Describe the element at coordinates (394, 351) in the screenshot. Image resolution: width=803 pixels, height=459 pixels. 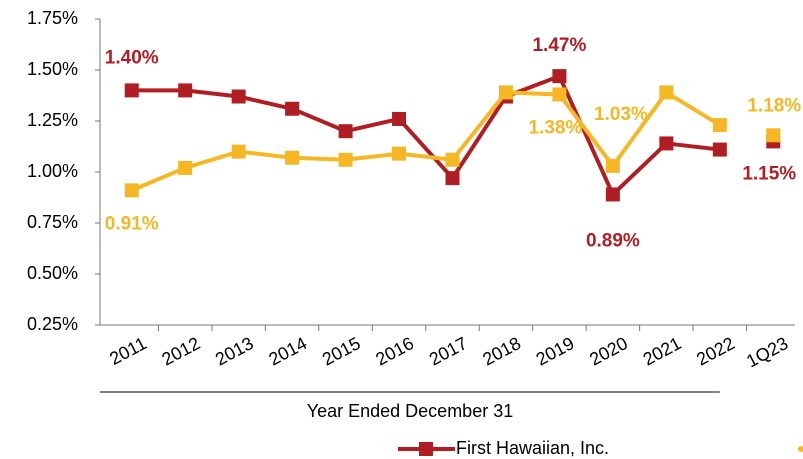
I see `x-tick-label: 2016` at that location.